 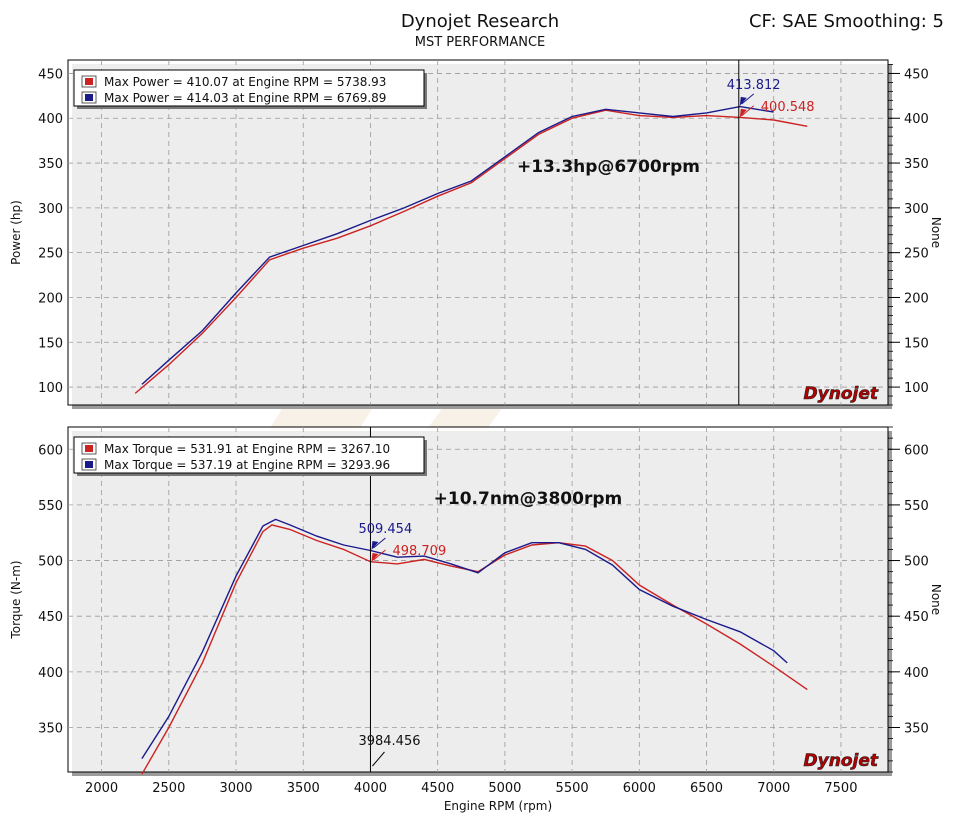 I want to click on x-tick-label: 3000, so click(x=235, y=788).